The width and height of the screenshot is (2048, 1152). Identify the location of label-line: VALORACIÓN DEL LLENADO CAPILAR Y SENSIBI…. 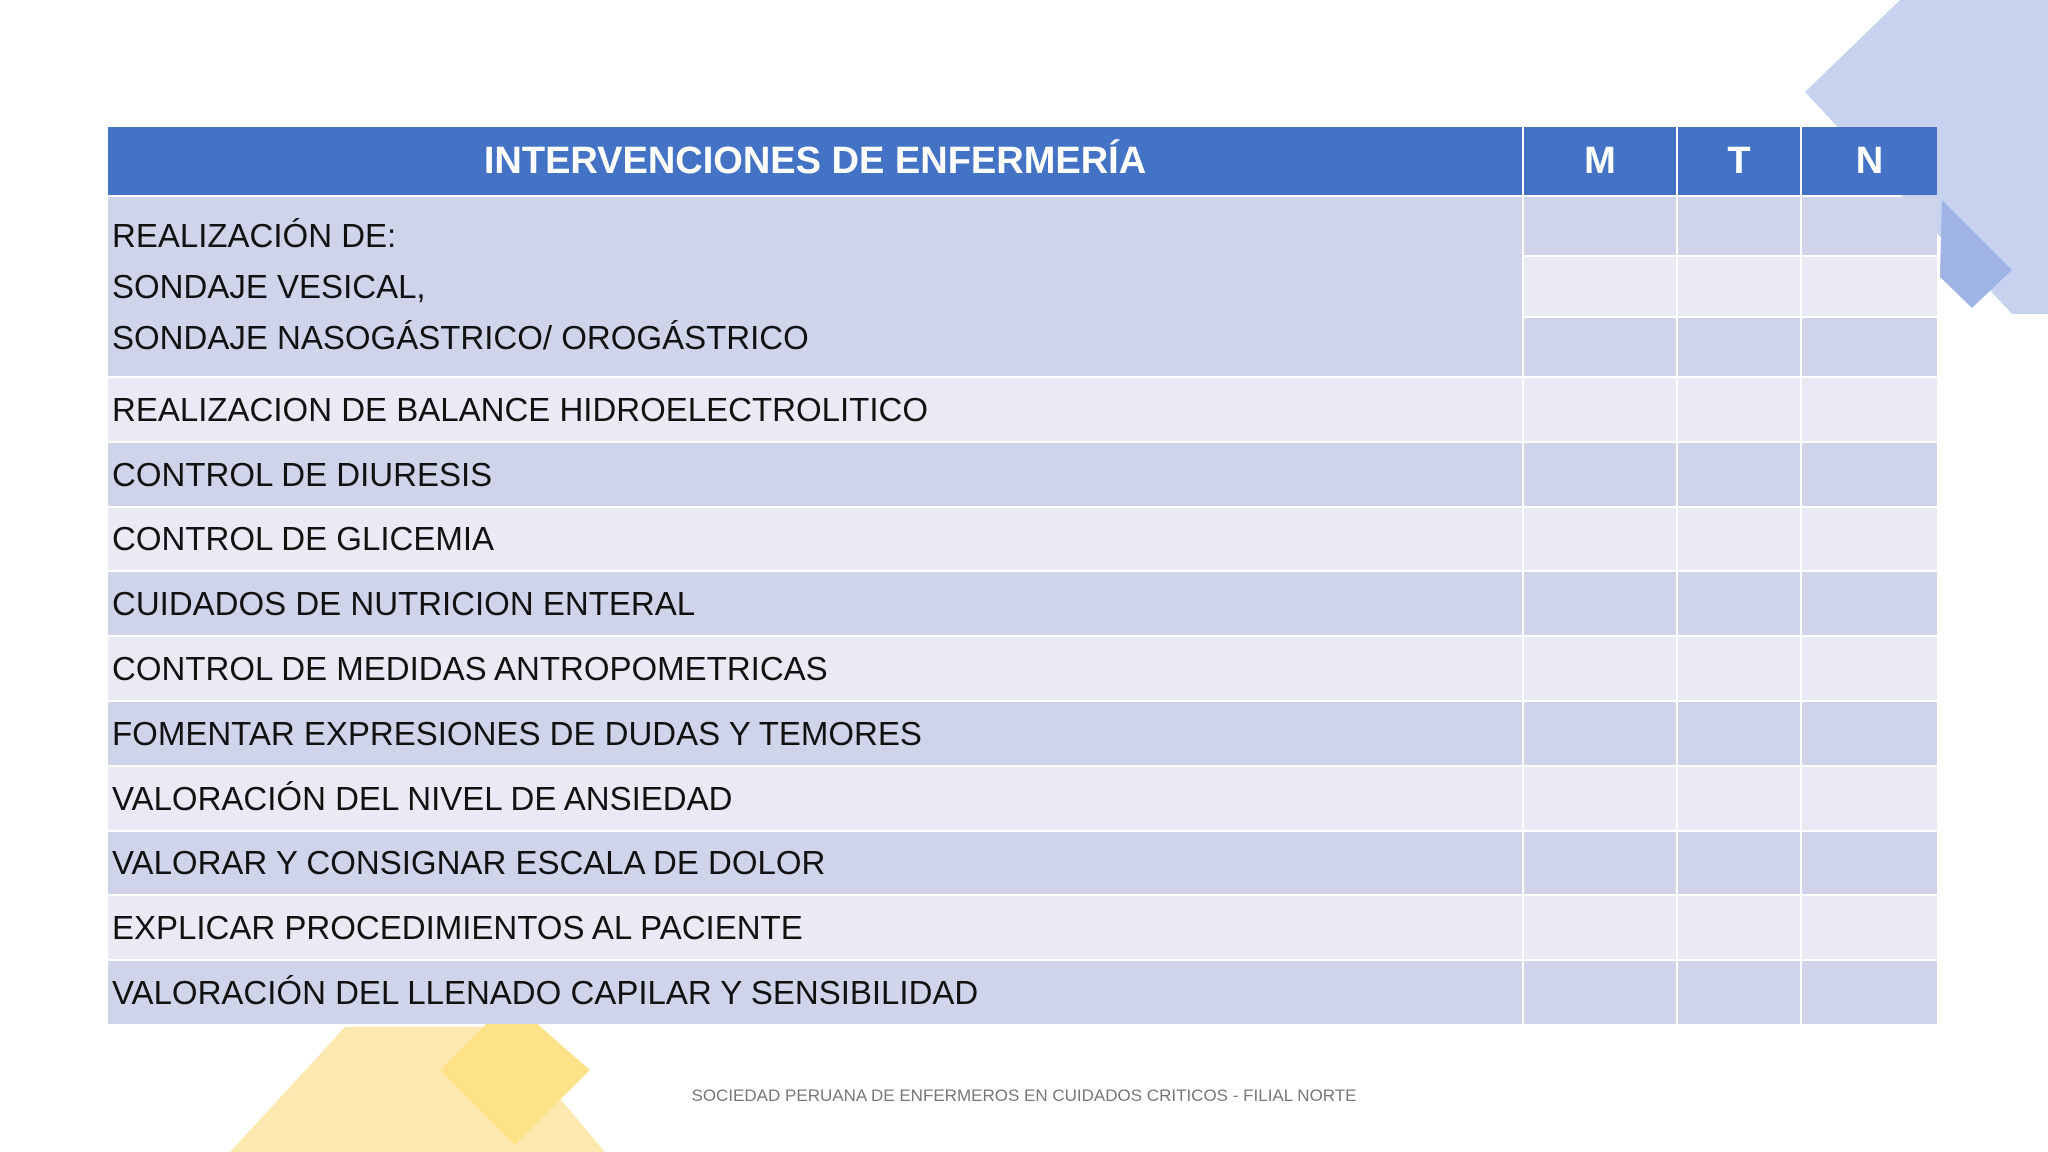
(545, 993).